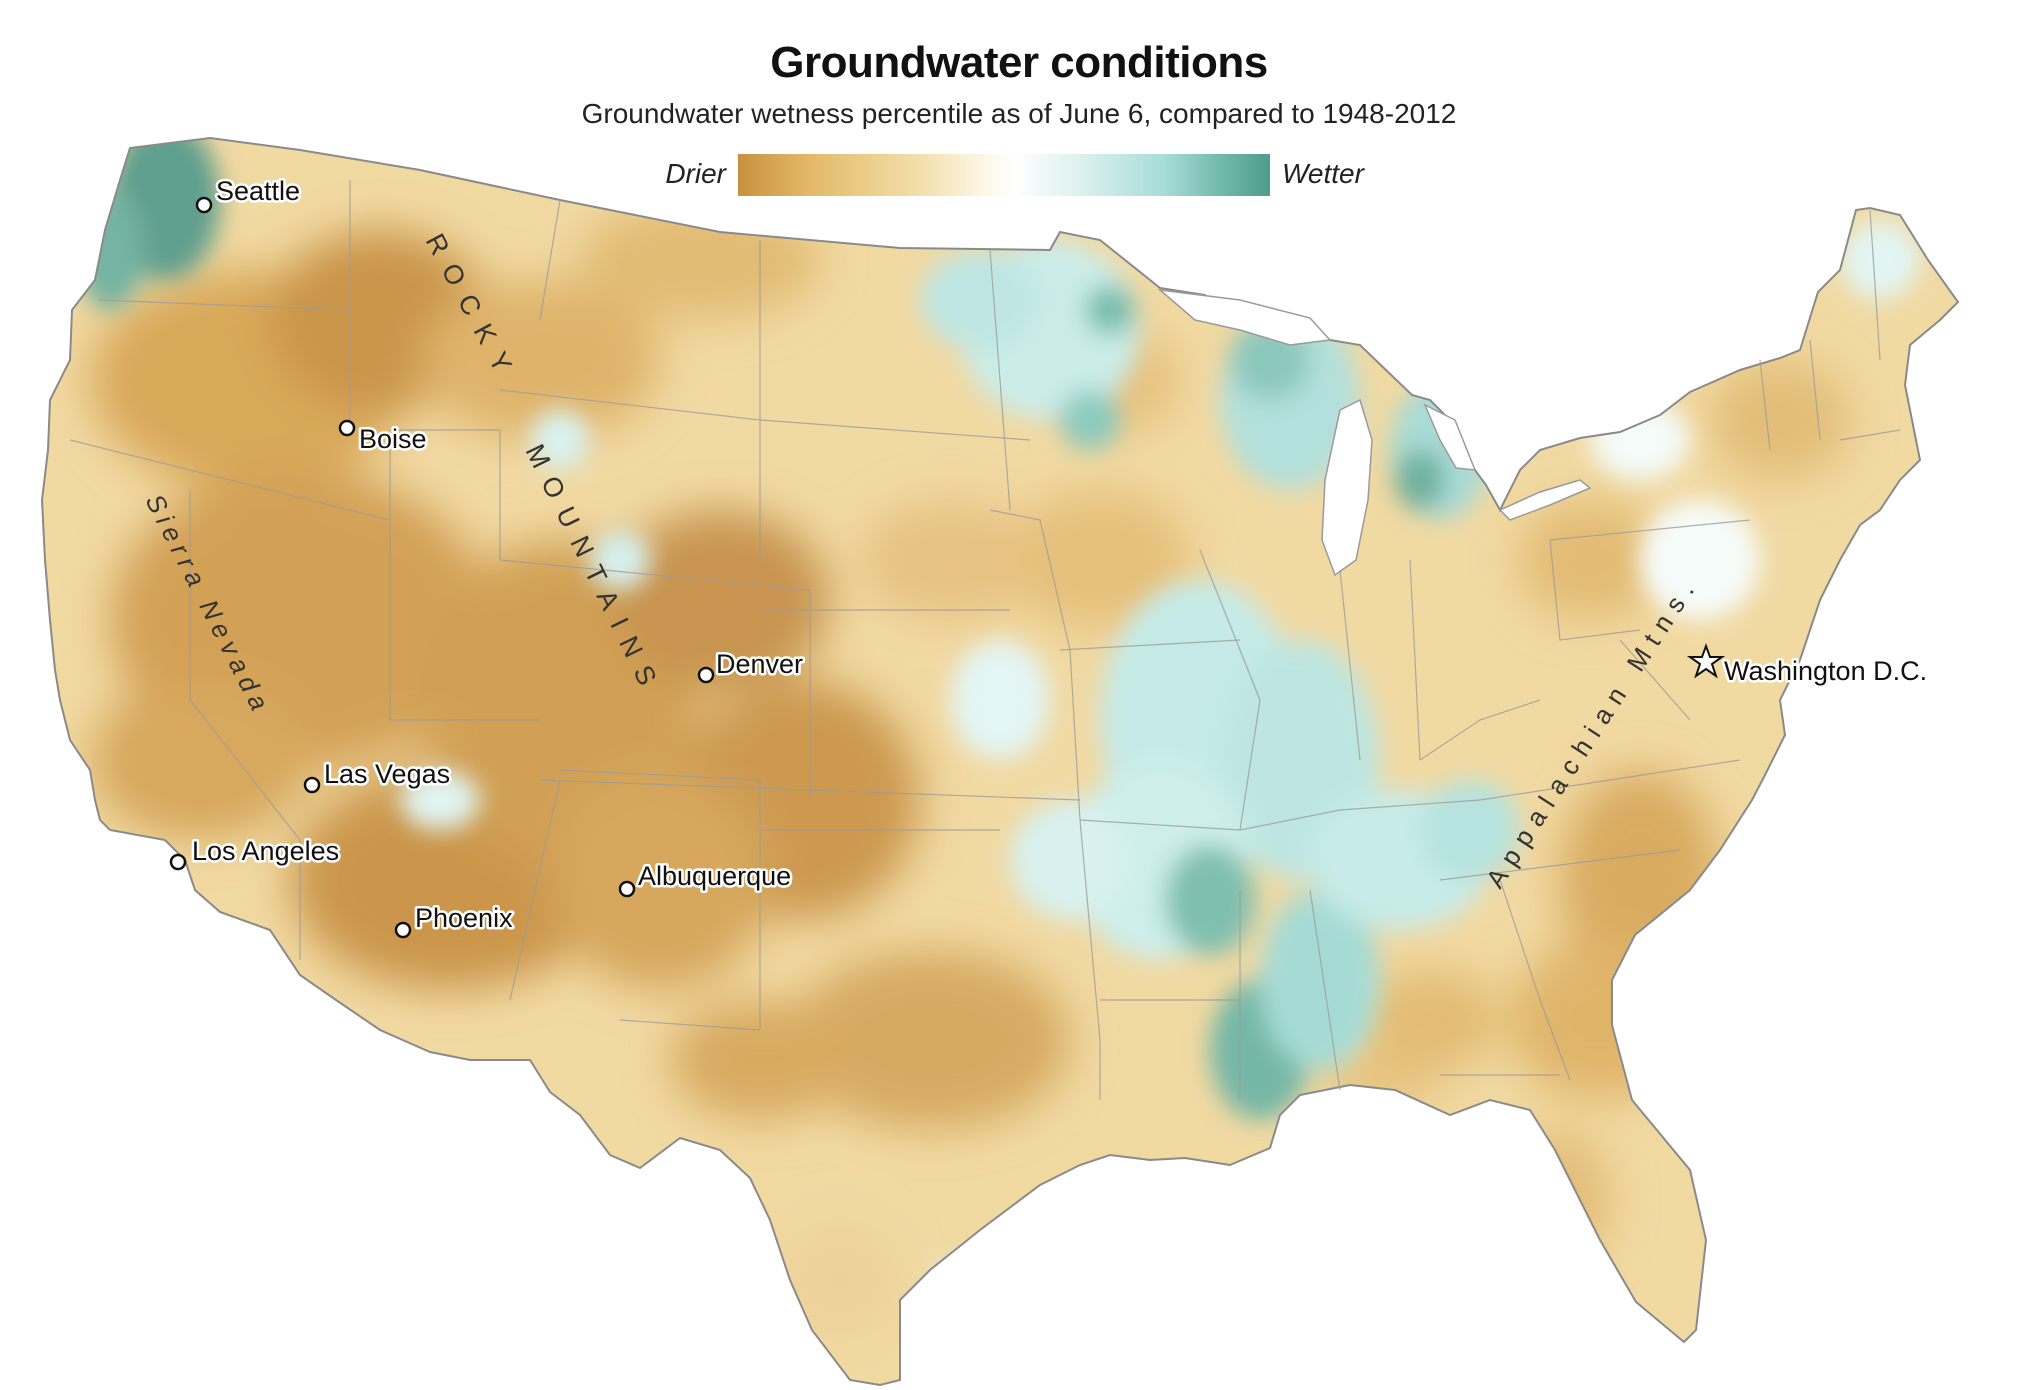 The width and height of the screenshot is (2038, 1390). I want to click on city-label-boise: Boise, so click(393, 439).